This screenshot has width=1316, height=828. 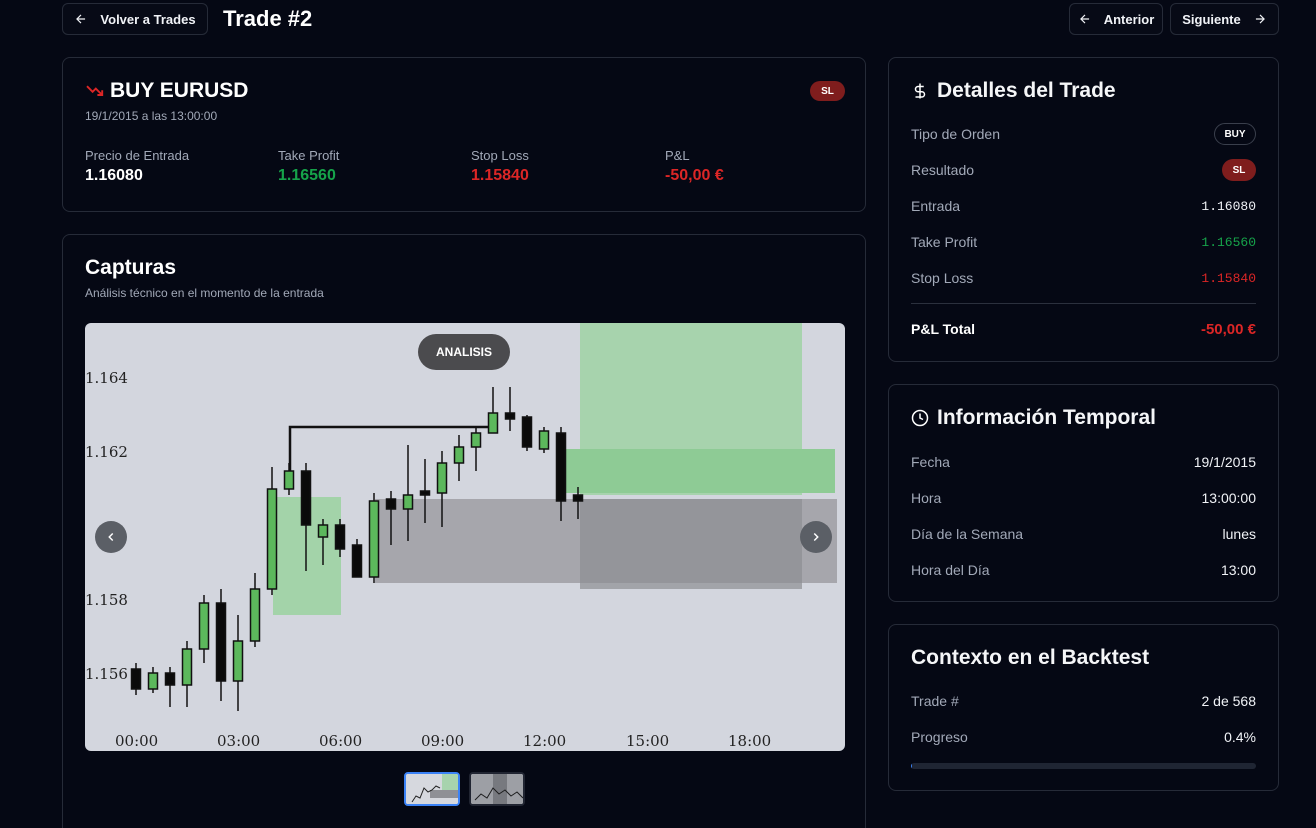 I want to click on trade-datetime: 19/1/2015 a las 13:00:00, so click(x=151, y=116).